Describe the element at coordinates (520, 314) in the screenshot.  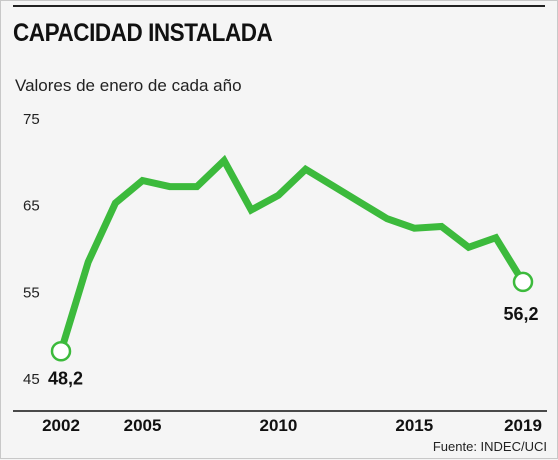
I see `data-label: 56,2` at that location.